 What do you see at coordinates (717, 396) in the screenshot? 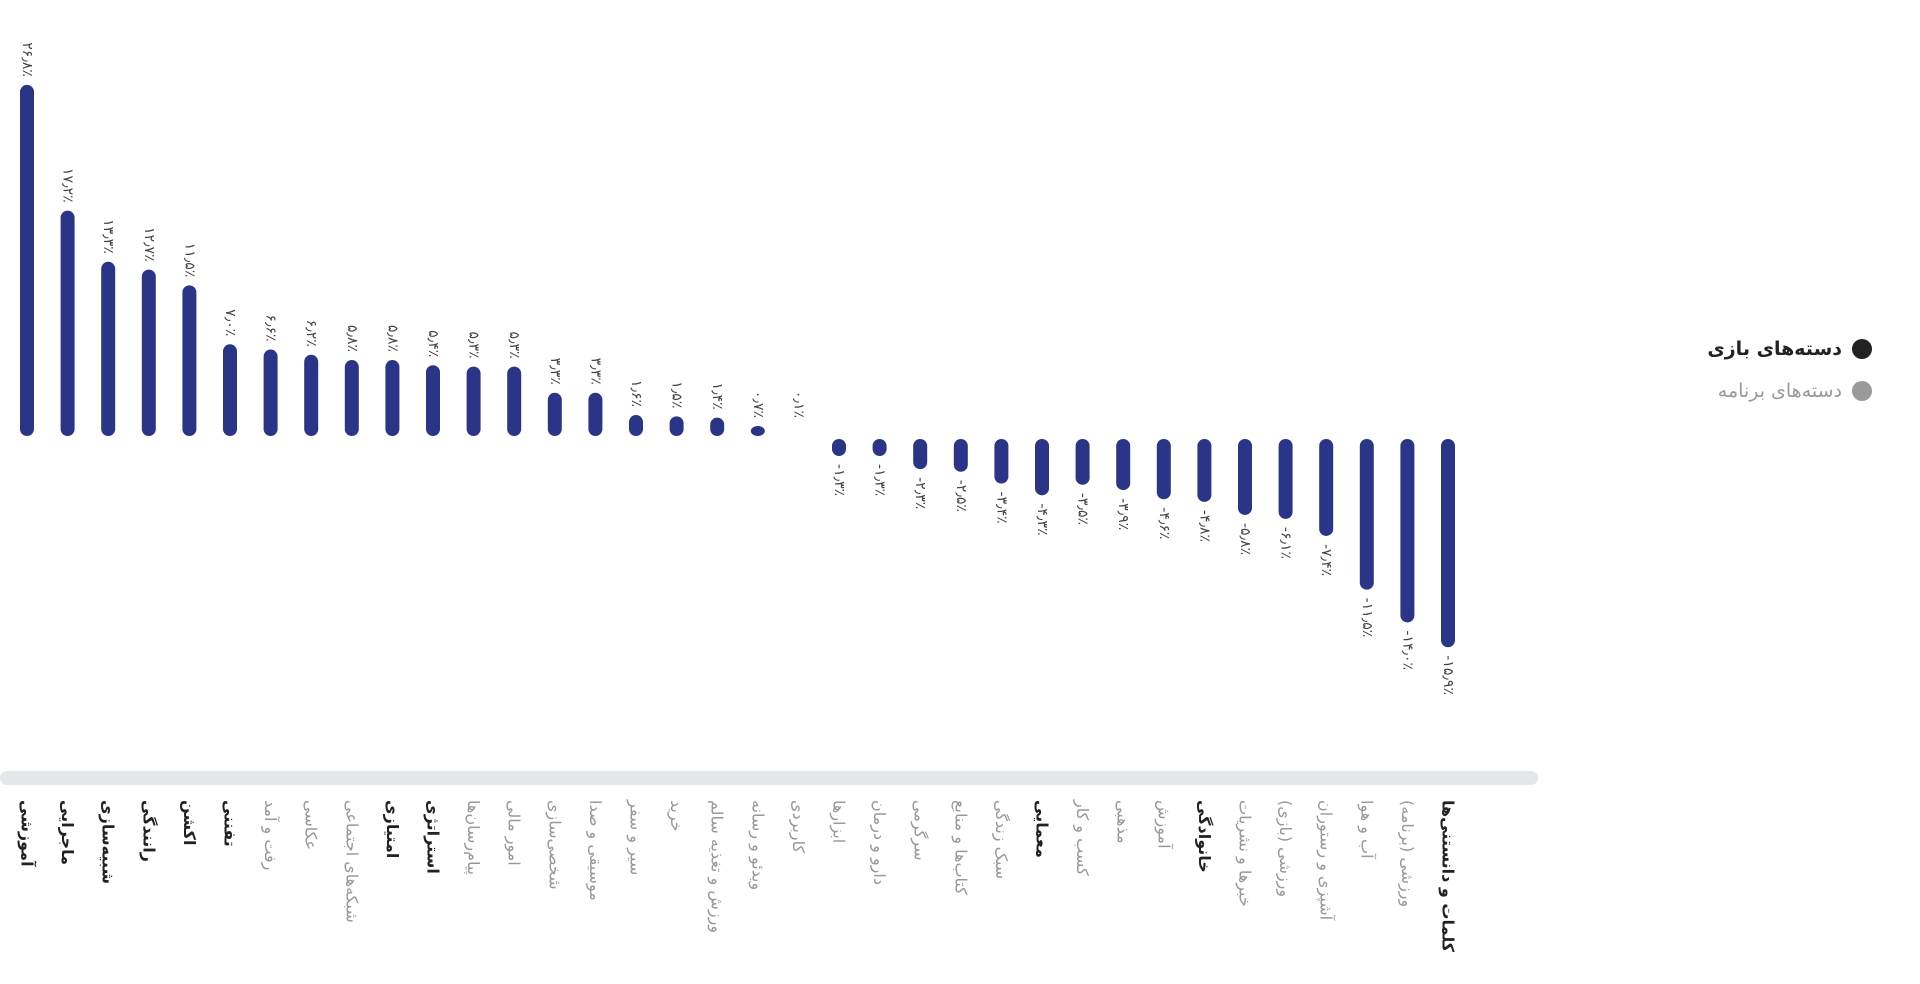
I see `value-label: ۱٫۴٪` at bounding box center [717, 396].